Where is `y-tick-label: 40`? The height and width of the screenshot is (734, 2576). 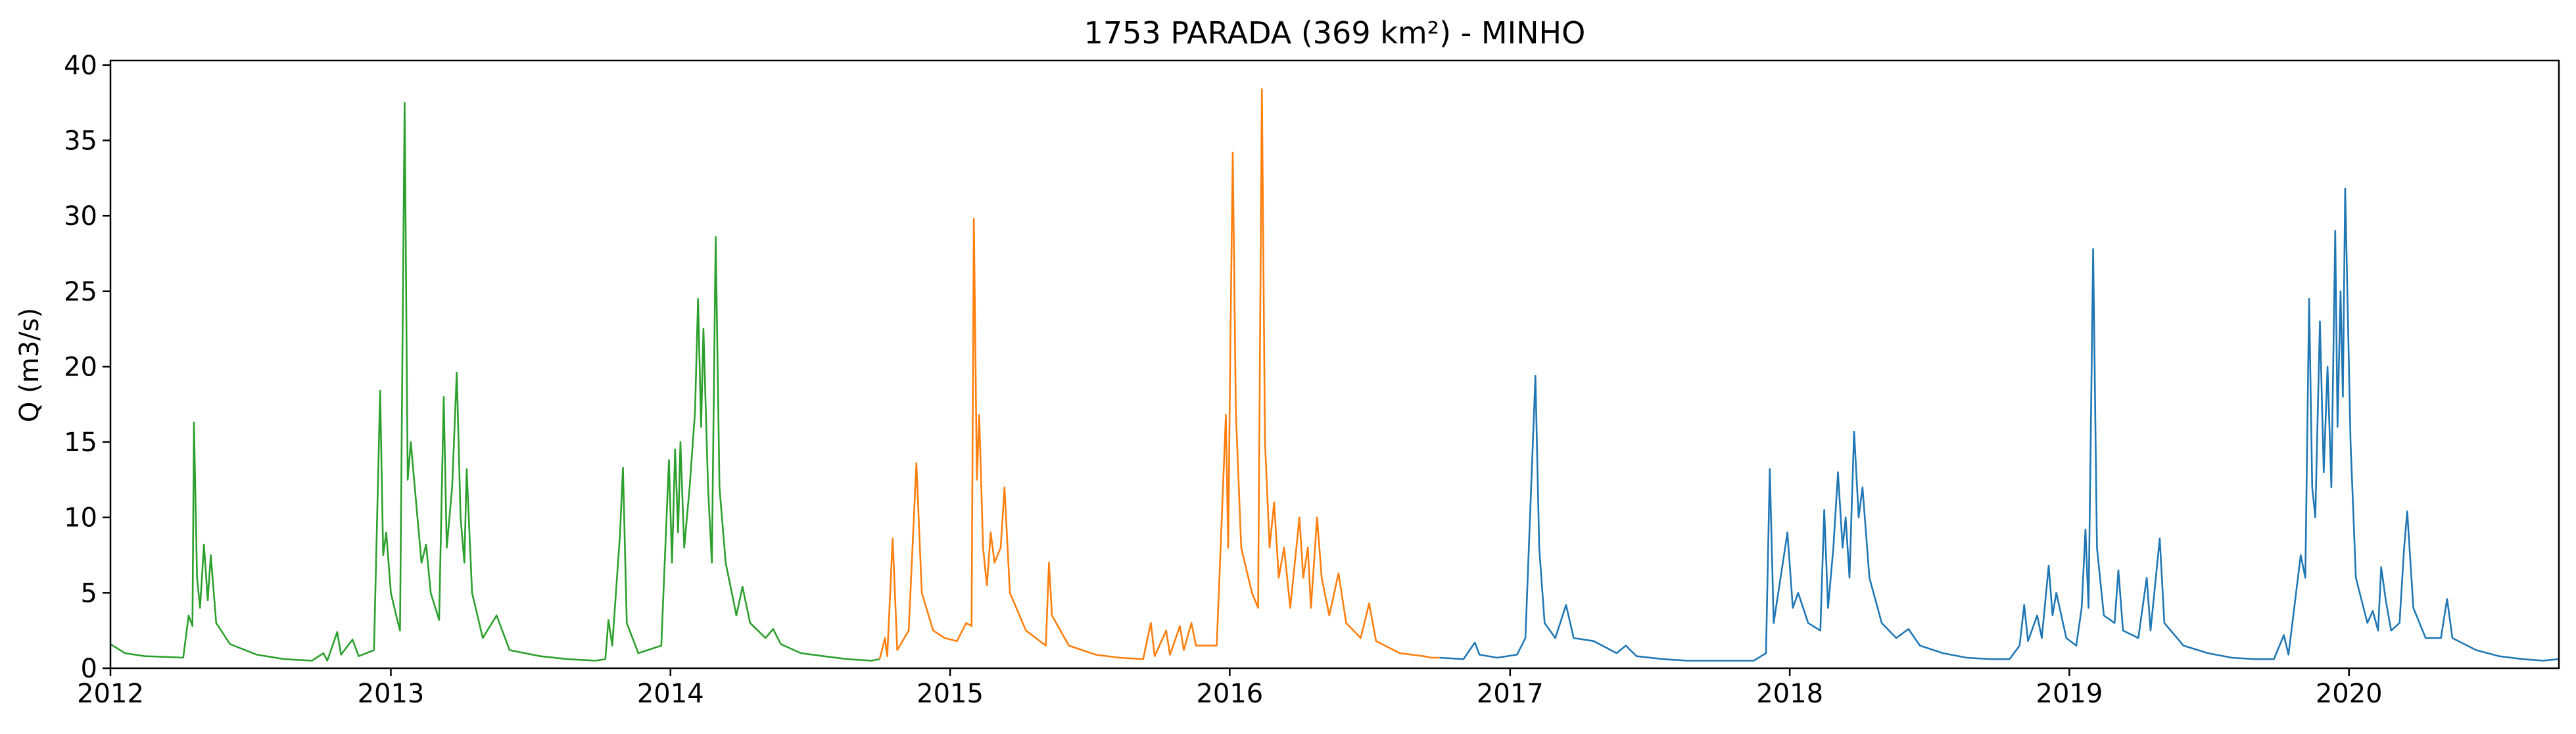
y-tick-label: 40 is located at coordinates (81, 66).